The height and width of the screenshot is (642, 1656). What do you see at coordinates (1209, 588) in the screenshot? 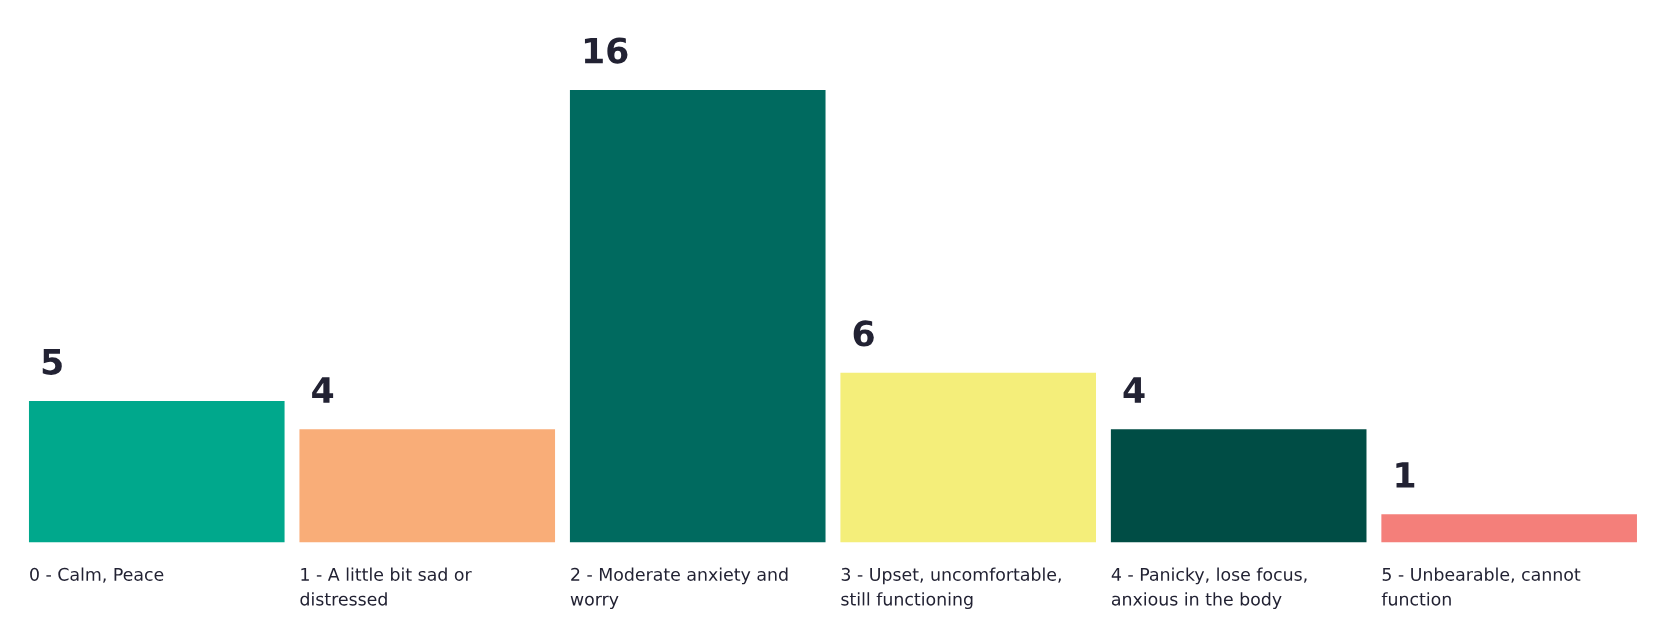
I see `x-tick-label: 4 - Panicky, lose focus, anxious in the body` at bounding box center [1209, 588].